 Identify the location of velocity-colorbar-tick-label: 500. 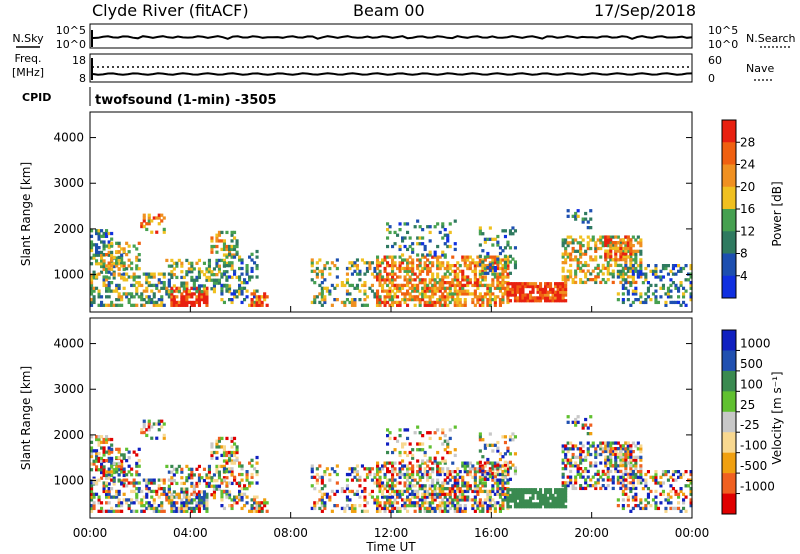
(751, 364).